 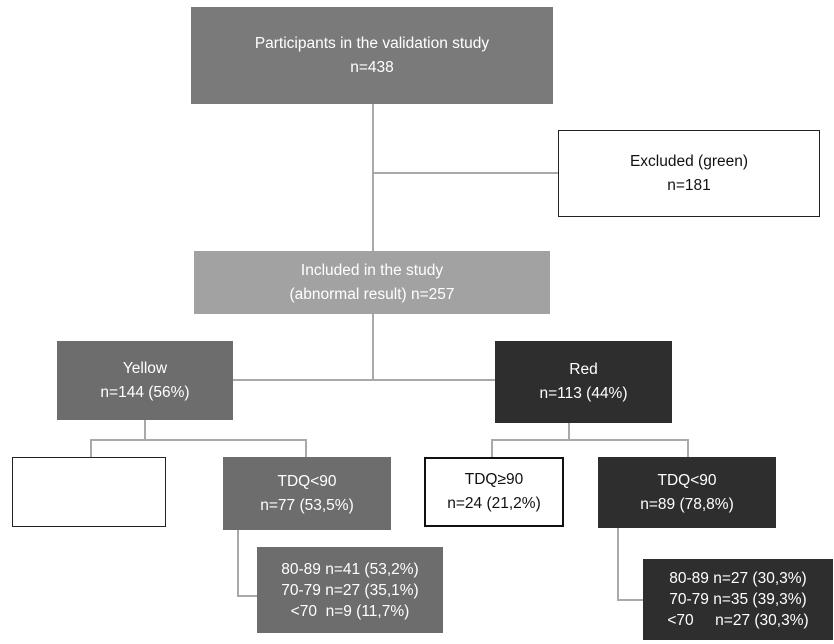 I want to click on red-tdq-high-box: TDQ≥90 n=24 (21,2%), so click(x=494, y=492).